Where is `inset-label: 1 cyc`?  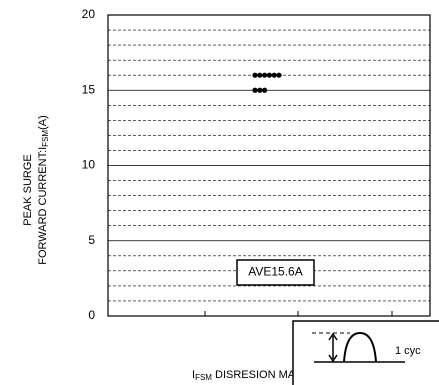 inset-label: 1 cyc is located at coordinates (408, 351).